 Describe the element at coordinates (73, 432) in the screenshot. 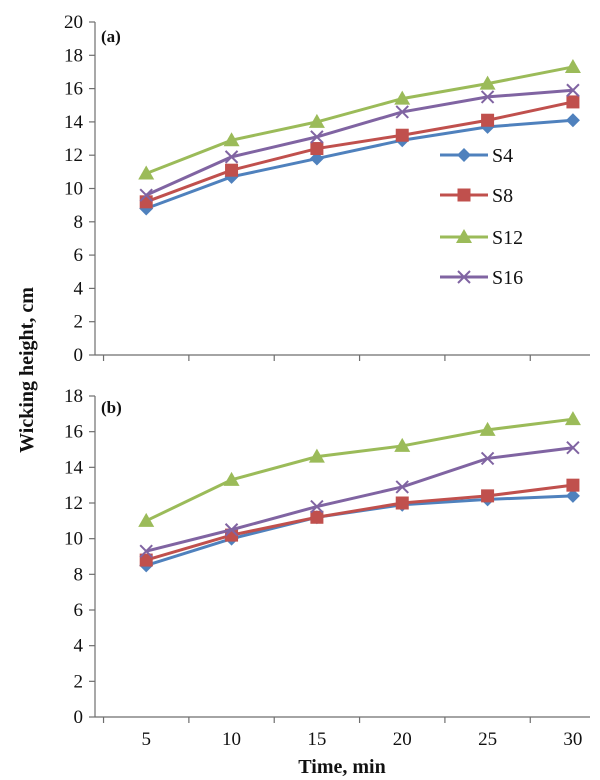

I see `panel-b-y-tick-label: 16` at that location.